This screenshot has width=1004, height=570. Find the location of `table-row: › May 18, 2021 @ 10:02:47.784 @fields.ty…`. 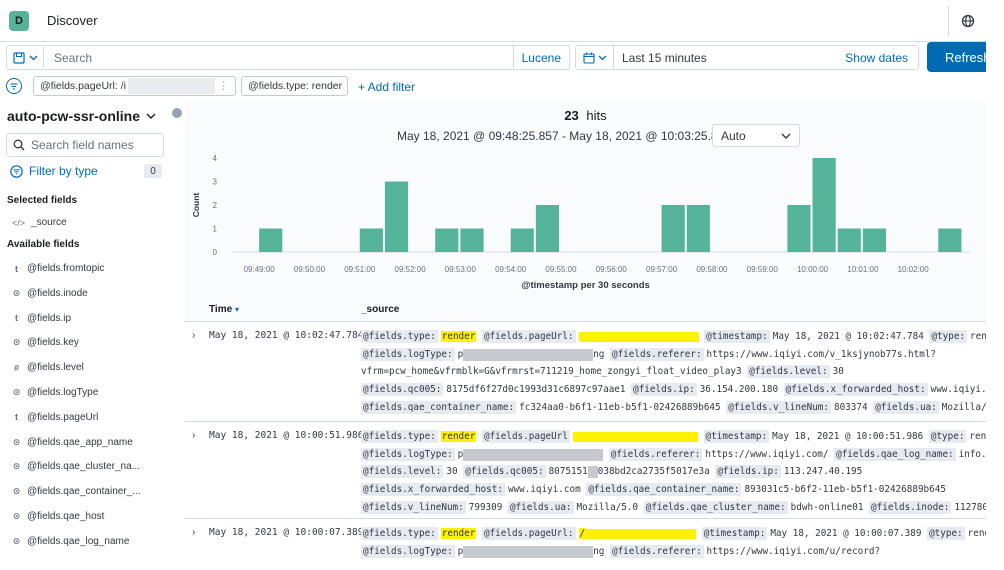

table-row: › May 18, 2021 @ 10:02:47.784 @fields.ty… is located at coordinates (585, 372).